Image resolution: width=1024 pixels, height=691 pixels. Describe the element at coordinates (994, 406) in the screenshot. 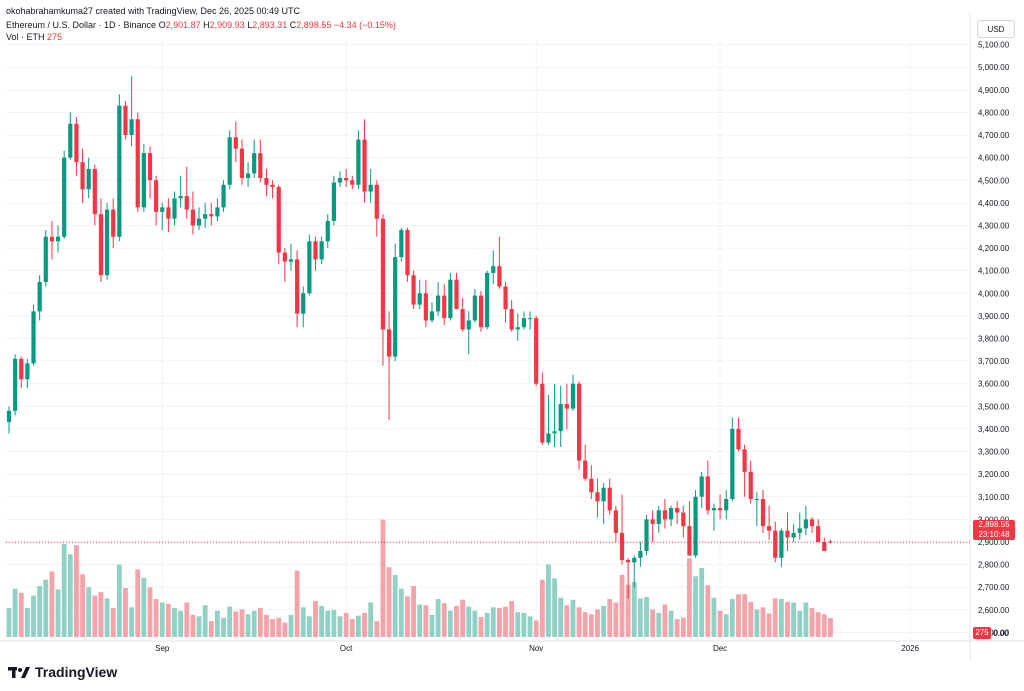

I see `price-tick-label: 3,500.00` at that location.